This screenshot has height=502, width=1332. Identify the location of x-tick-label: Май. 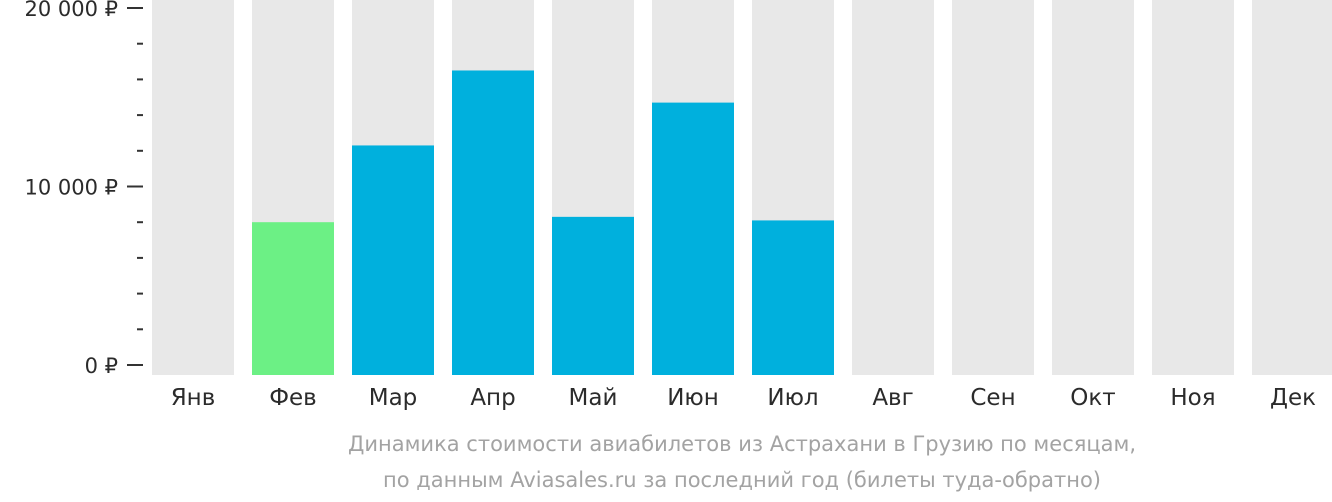
(593, 398).